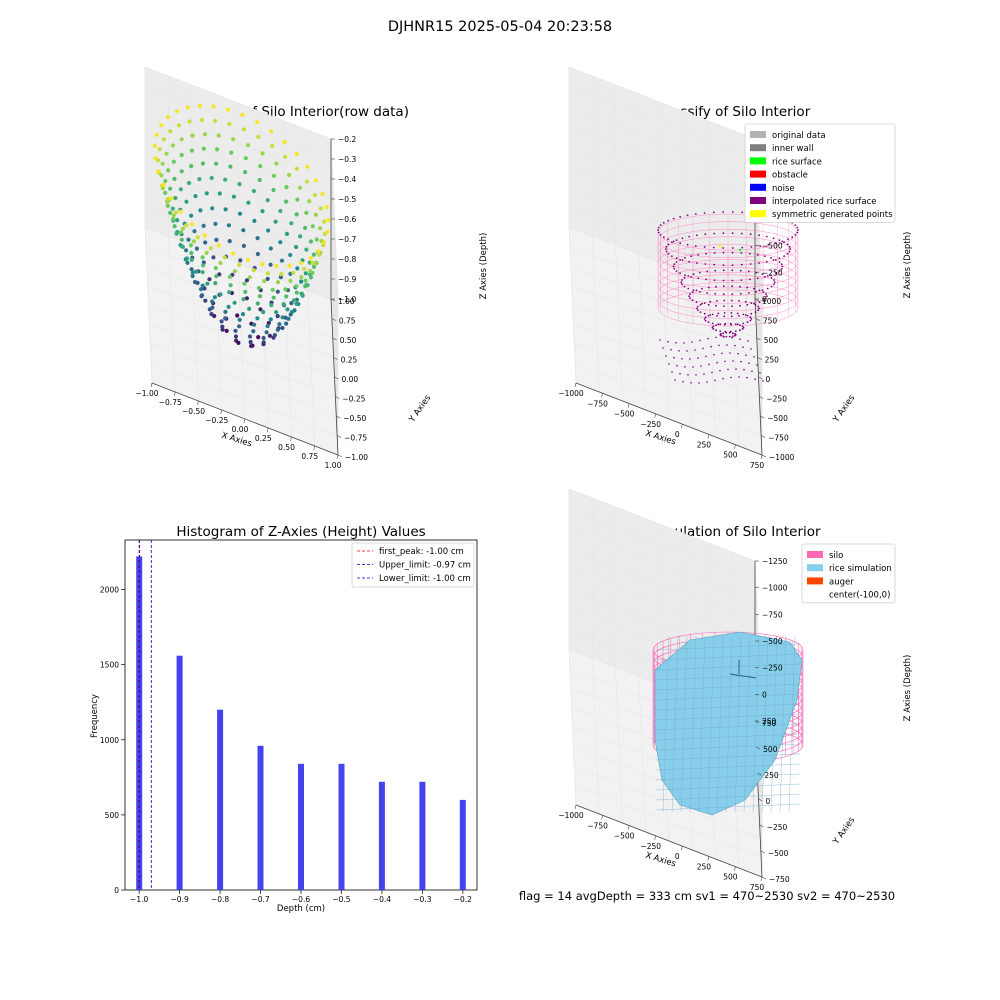 The height and width of the screenshot is (1000, 1000). I want to click on x-tick-label: −250, so click(650, 424).